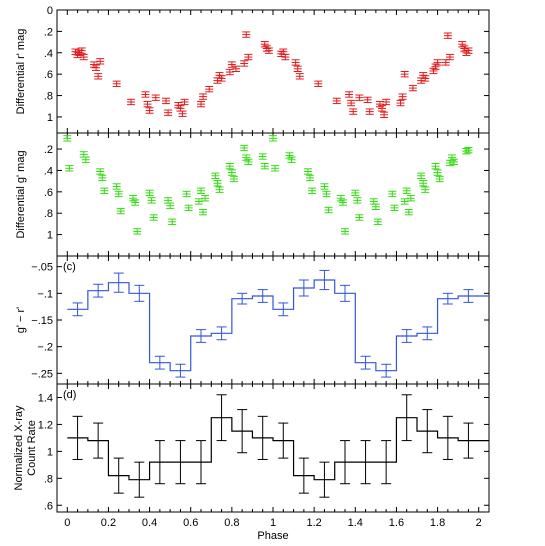 The height and width of the screenshot is (546, 545). Describe the element at coordinates (32, 448) in the screenshot. I see `panel-d-ylabel-2: Count Rate` at that location.